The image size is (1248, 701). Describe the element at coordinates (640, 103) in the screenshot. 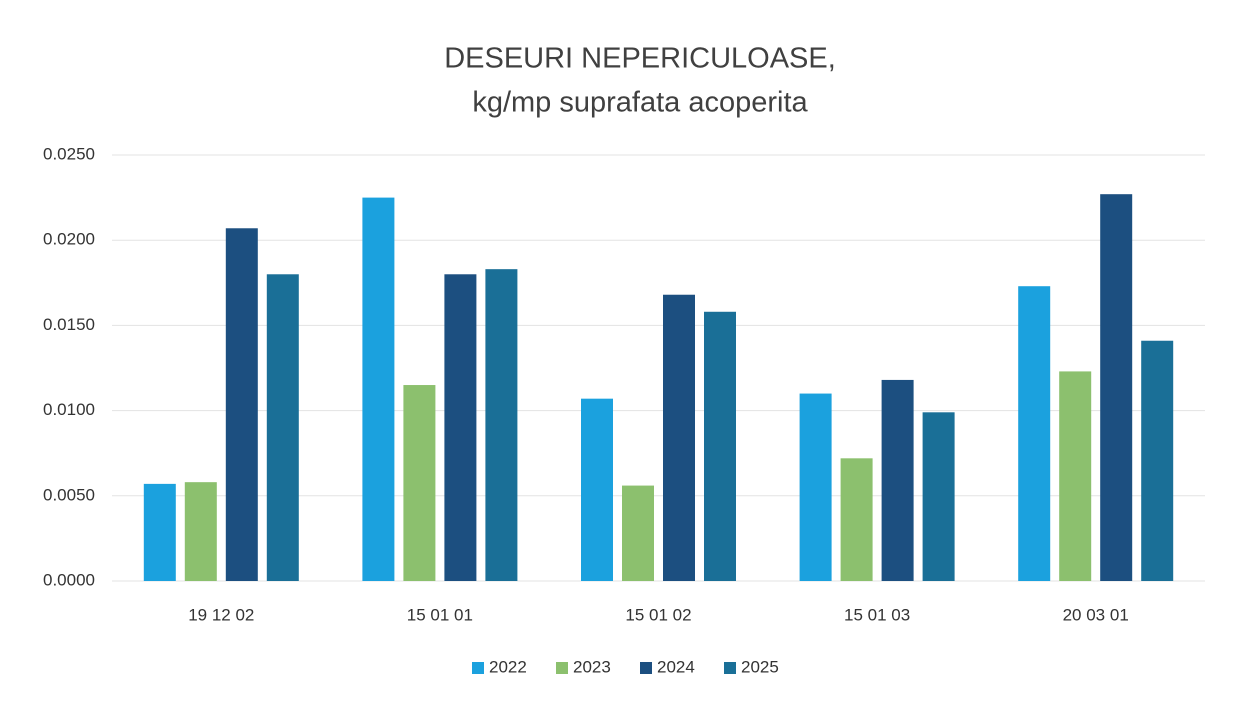

I see `chart-title: kg/mp suprafata acoperita` at that location.